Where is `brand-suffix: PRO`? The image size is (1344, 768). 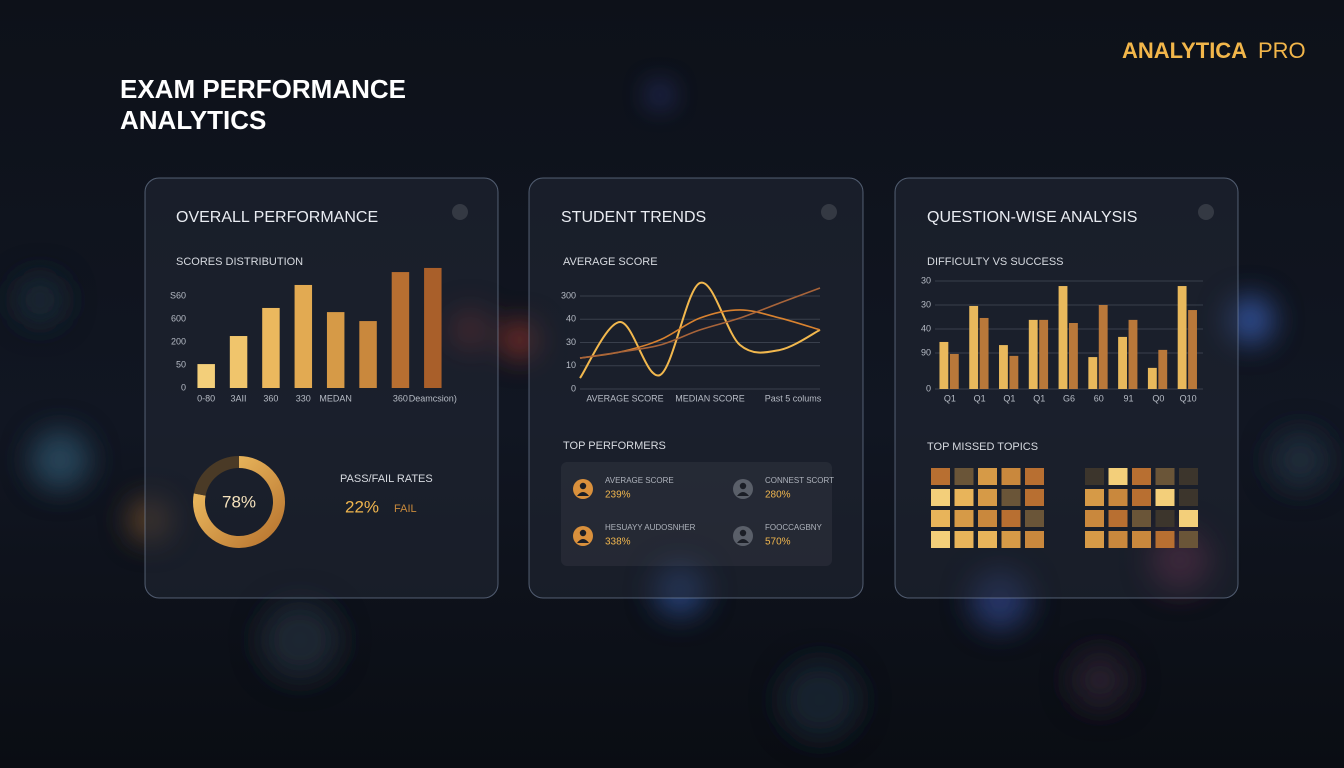
brand-suffix: PRO is located at coordinates (1282, 50).